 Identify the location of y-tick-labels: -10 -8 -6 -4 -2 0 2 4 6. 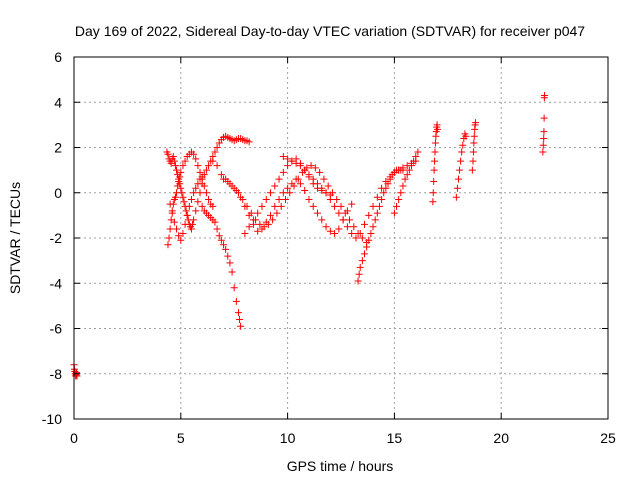
(52, 238).